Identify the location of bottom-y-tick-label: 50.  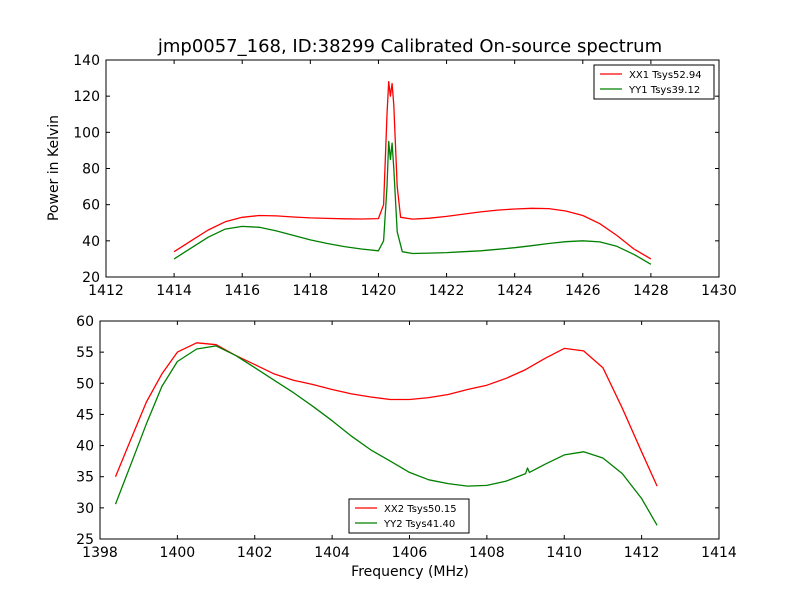
(85, 384).